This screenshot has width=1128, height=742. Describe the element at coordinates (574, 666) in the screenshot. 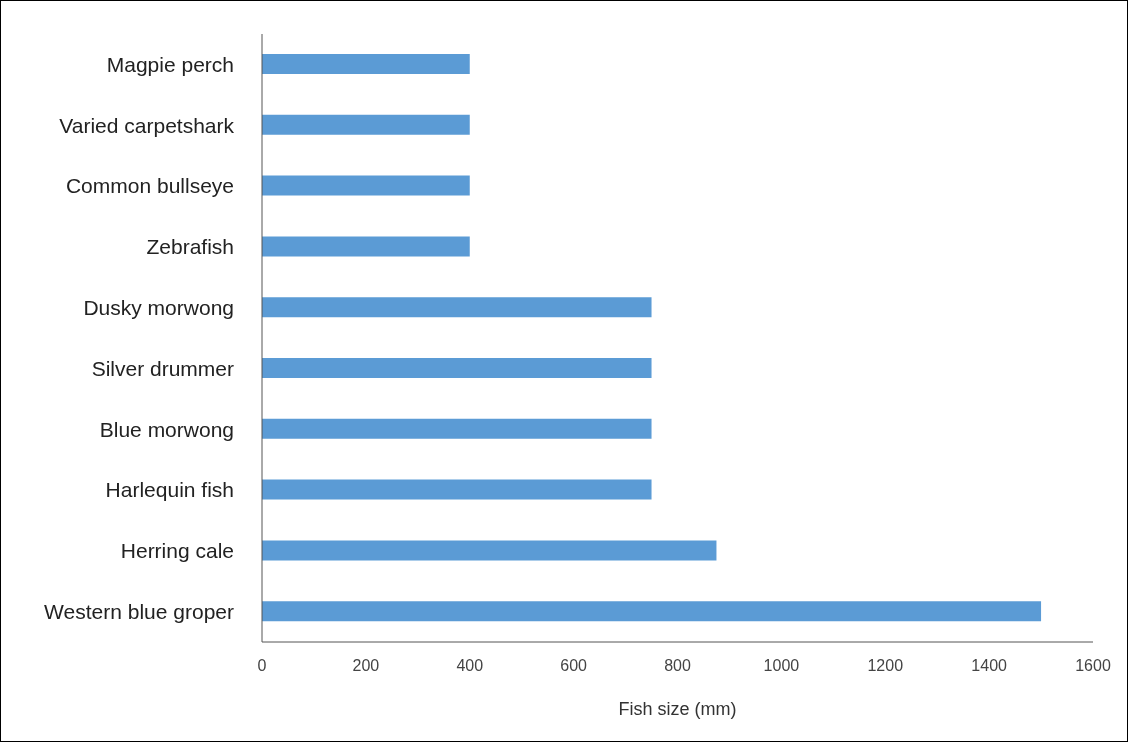

I see `x-tick-label: 600` at that location.